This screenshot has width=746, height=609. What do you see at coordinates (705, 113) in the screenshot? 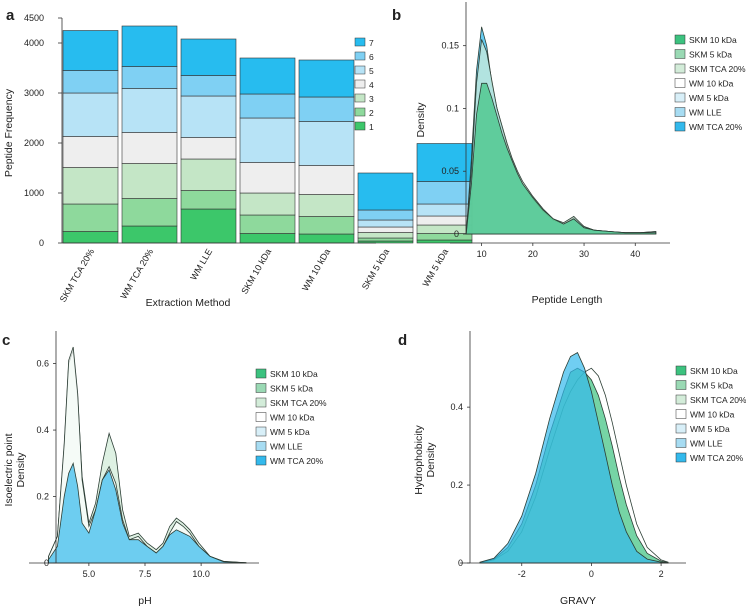
I see `legend-label: WM LLE` at bounding box center [705, 113].